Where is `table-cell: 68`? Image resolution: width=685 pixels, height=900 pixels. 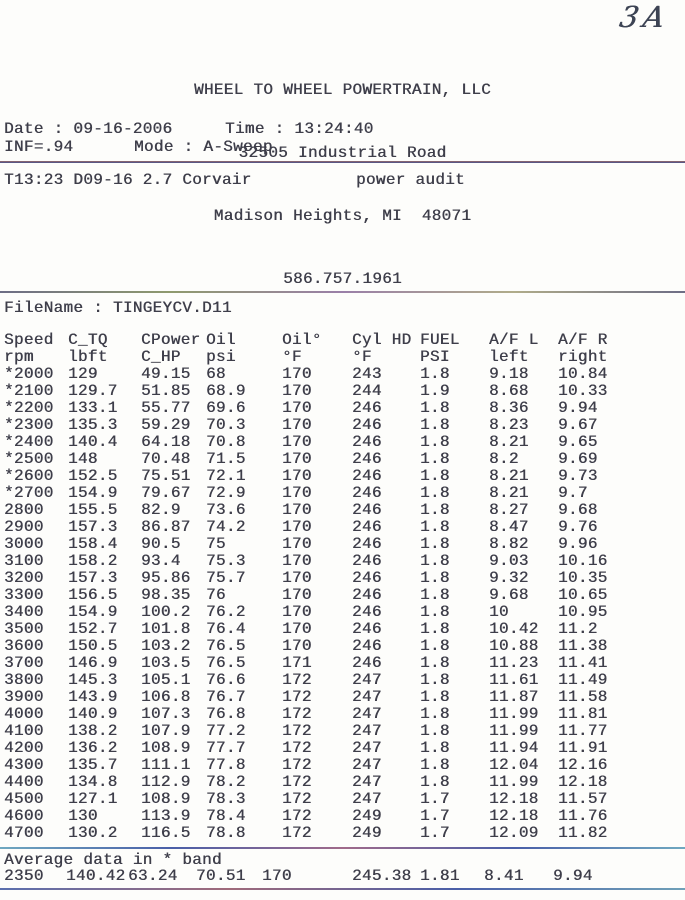 table-cell: 68 is located at coordinates (216, 374).